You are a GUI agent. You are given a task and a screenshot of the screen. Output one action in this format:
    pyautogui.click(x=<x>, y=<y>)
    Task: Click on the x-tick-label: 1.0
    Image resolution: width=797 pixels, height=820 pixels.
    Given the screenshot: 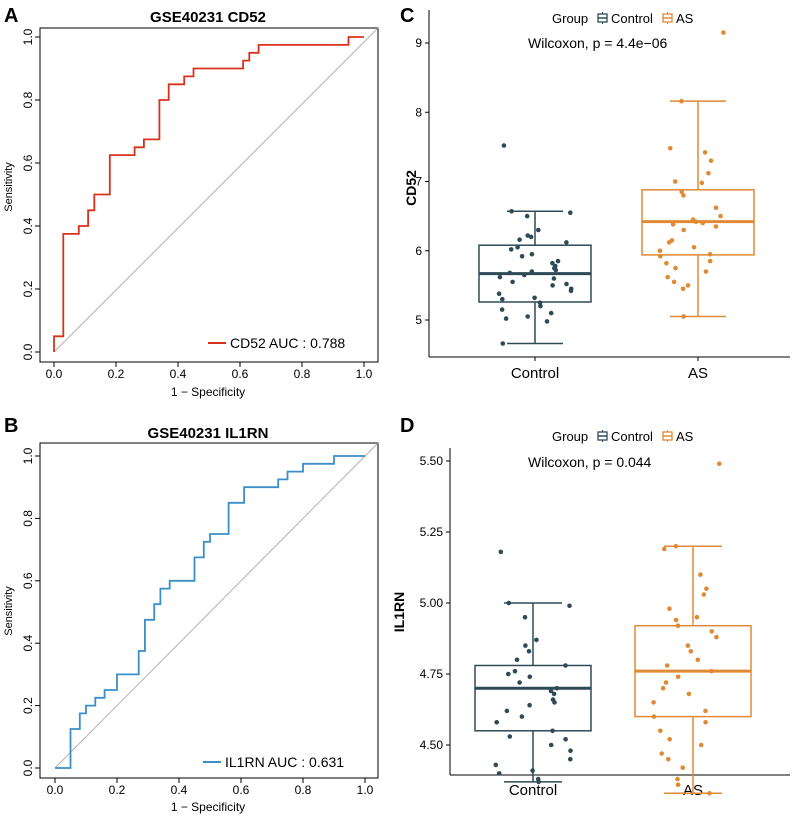 What is the action you would take?
    pyautogui.click(x=364, y=374)
    